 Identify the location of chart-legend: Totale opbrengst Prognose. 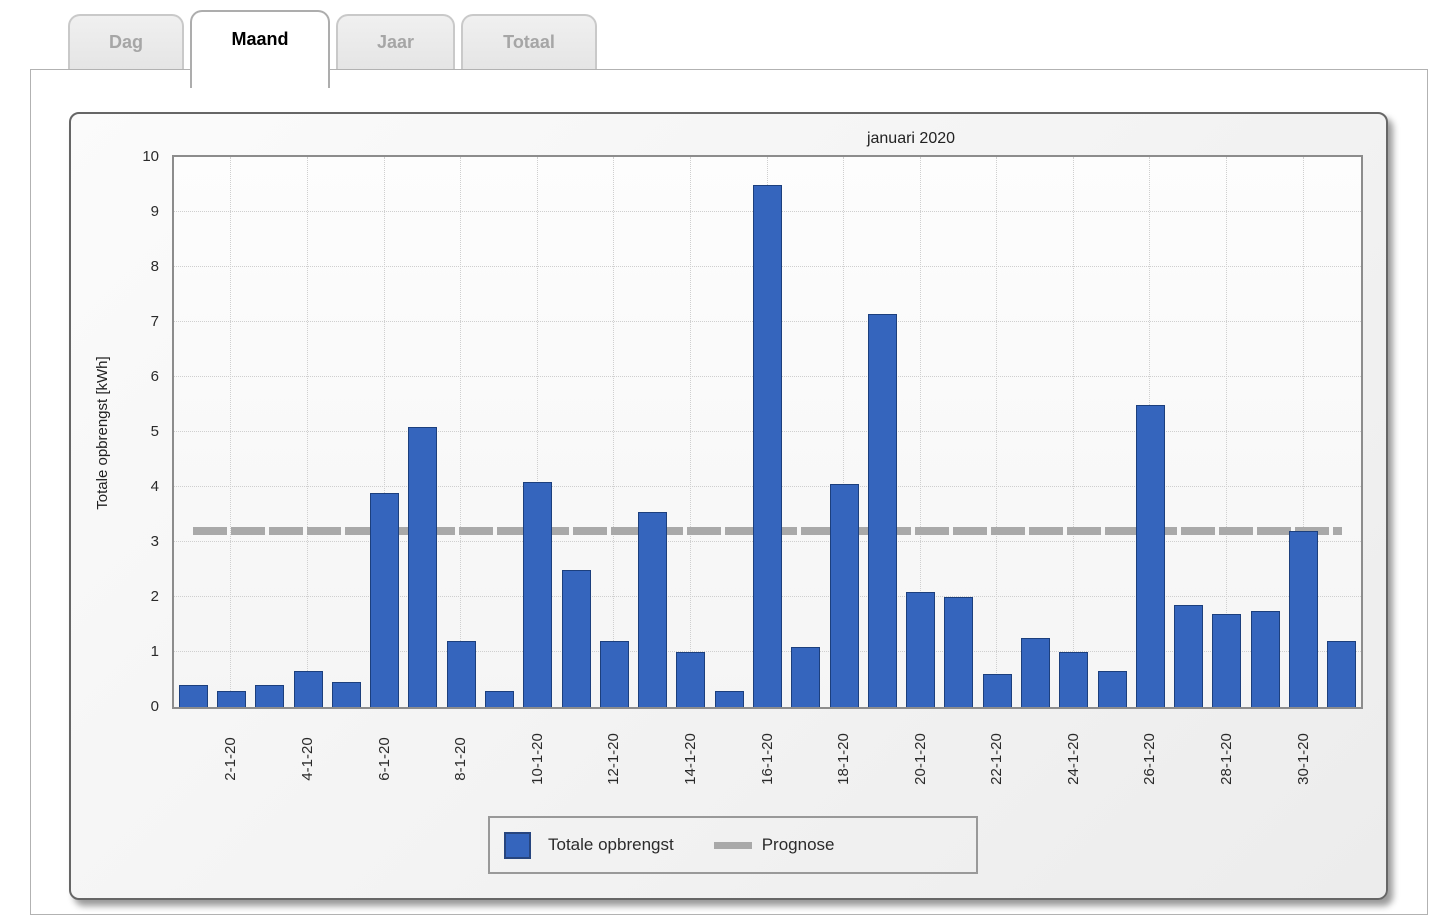
(733, 845).